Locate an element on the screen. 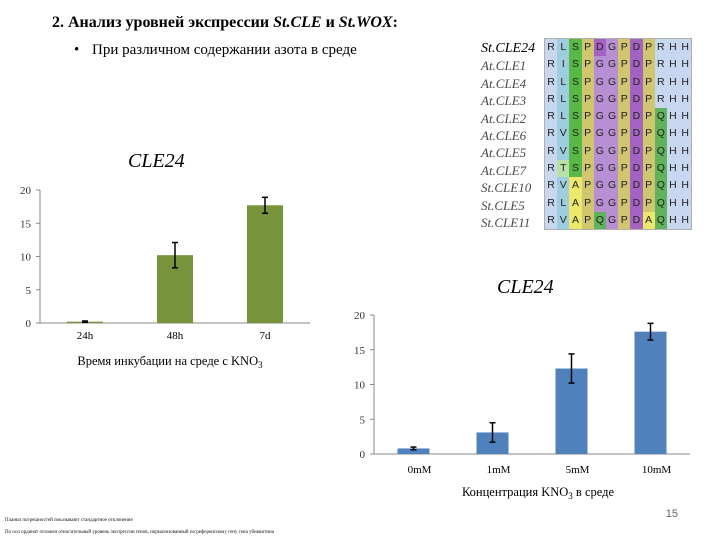  x-category-label: 5mM is located at coordinates (578, 470).